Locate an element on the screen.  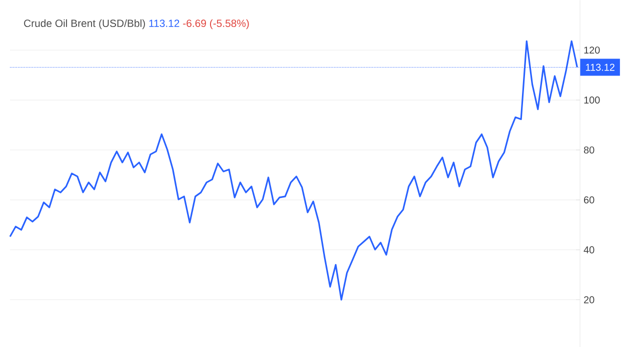
y-tick-label: 100 is located at coordinates (592, 100).